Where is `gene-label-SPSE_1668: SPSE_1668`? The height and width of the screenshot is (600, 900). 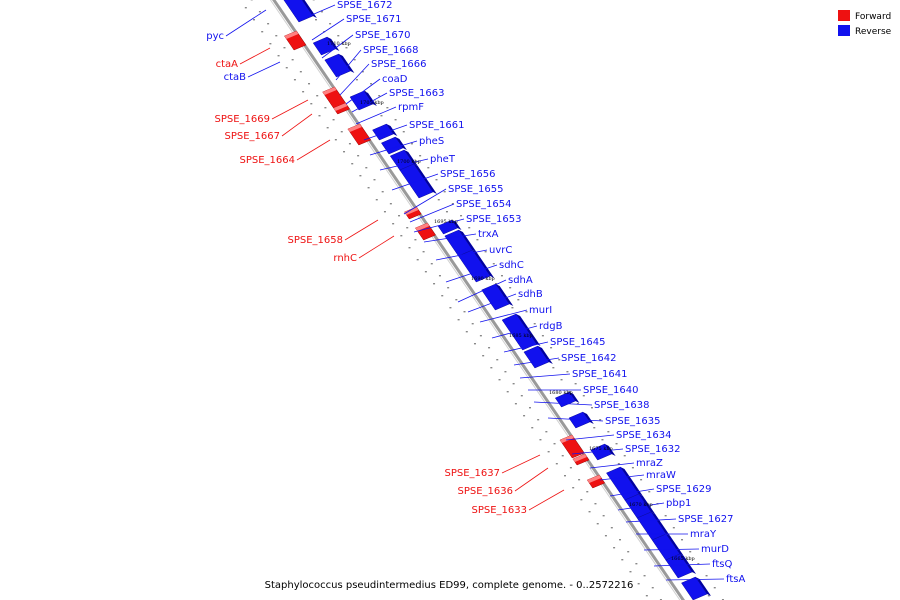 gene-label-SPSE_1668: SPSE_1668 is located at coordinates (391, 50).